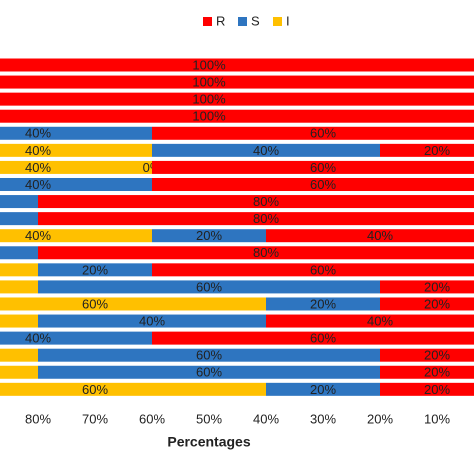  Describe the element at coordinates (95, 418) in the screenshot. I see `x-tick-label: 70%` at that location.